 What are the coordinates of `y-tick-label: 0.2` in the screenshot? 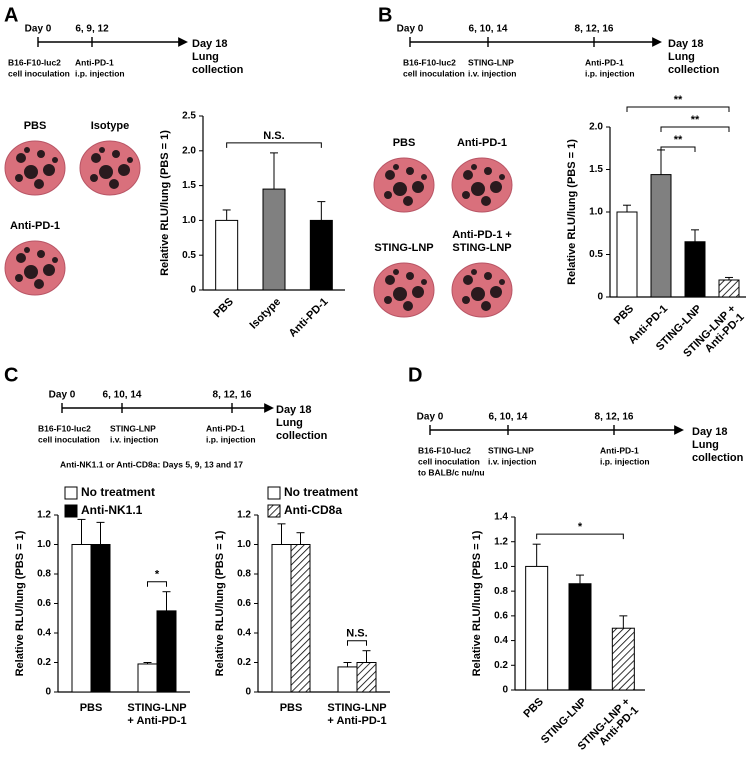 It's located at (244, 662).